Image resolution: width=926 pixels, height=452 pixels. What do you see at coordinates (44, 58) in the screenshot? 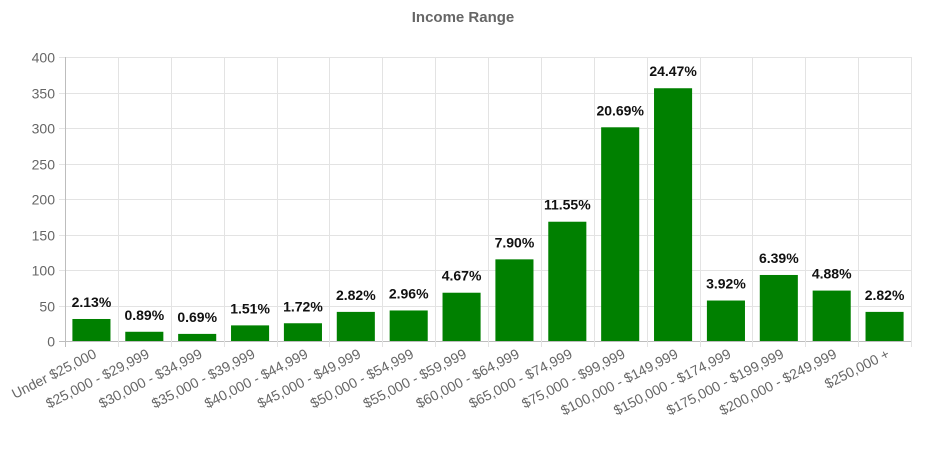
I see `y-tick-label: 400` at bounding box center [44, 58].